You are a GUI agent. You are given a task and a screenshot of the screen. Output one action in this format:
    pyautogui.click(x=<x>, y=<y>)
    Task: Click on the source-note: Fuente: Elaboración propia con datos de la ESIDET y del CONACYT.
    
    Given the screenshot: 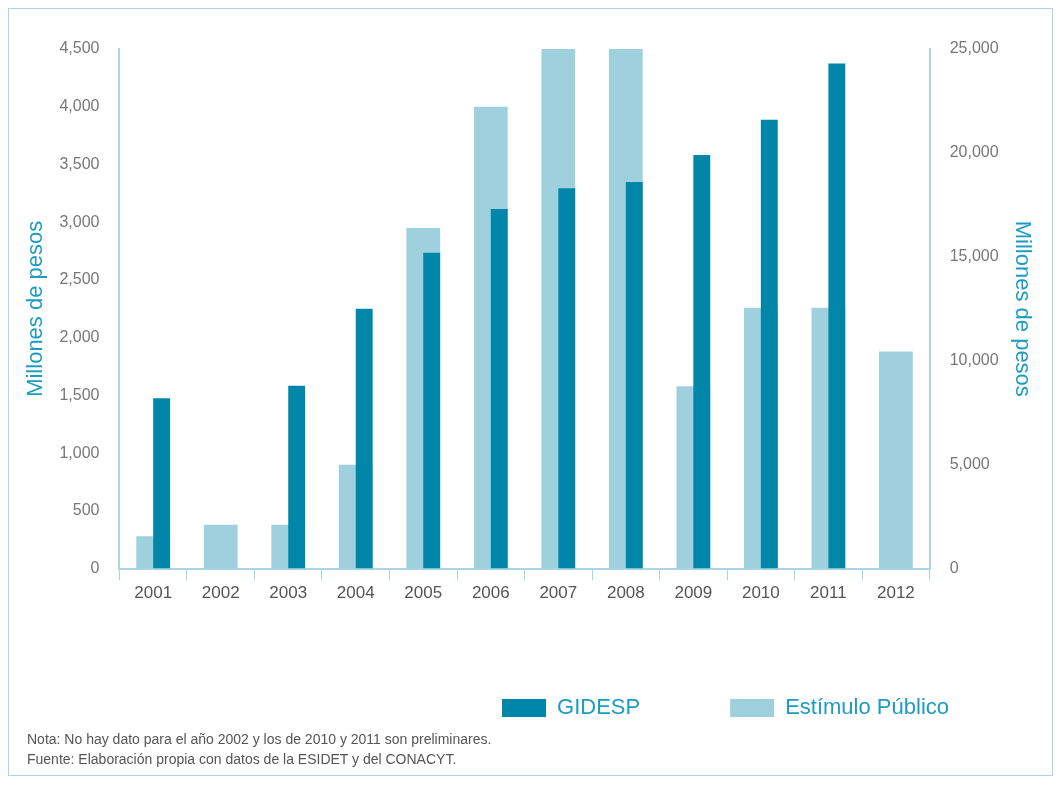 What is the action you would take?
    pyautogui.click(x=242, y=759)
    